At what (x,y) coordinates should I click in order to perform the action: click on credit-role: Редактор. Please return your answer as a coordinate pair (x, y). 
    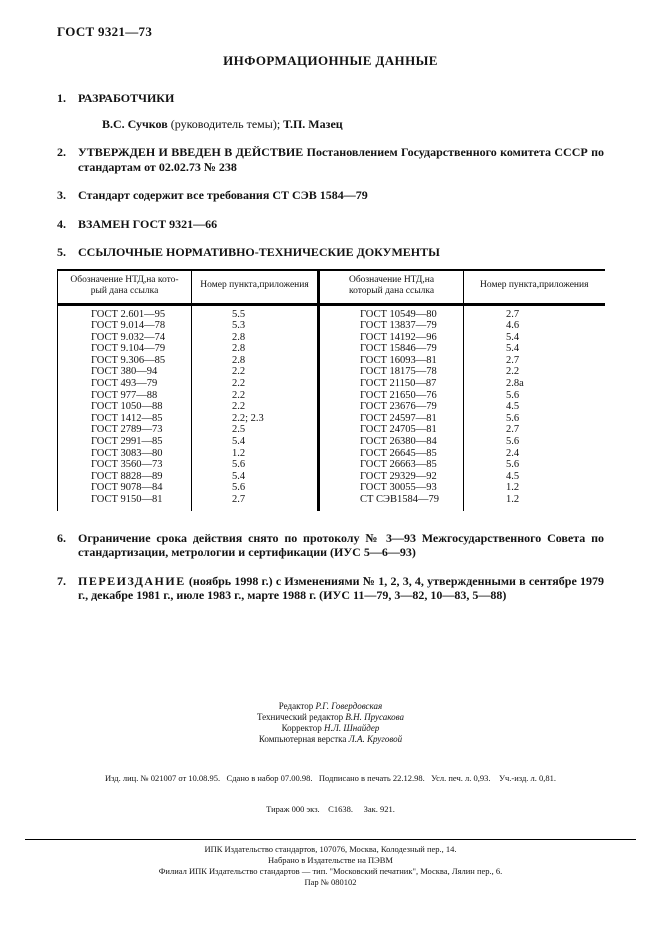
    Looking at the image, I should click on (296, 705).